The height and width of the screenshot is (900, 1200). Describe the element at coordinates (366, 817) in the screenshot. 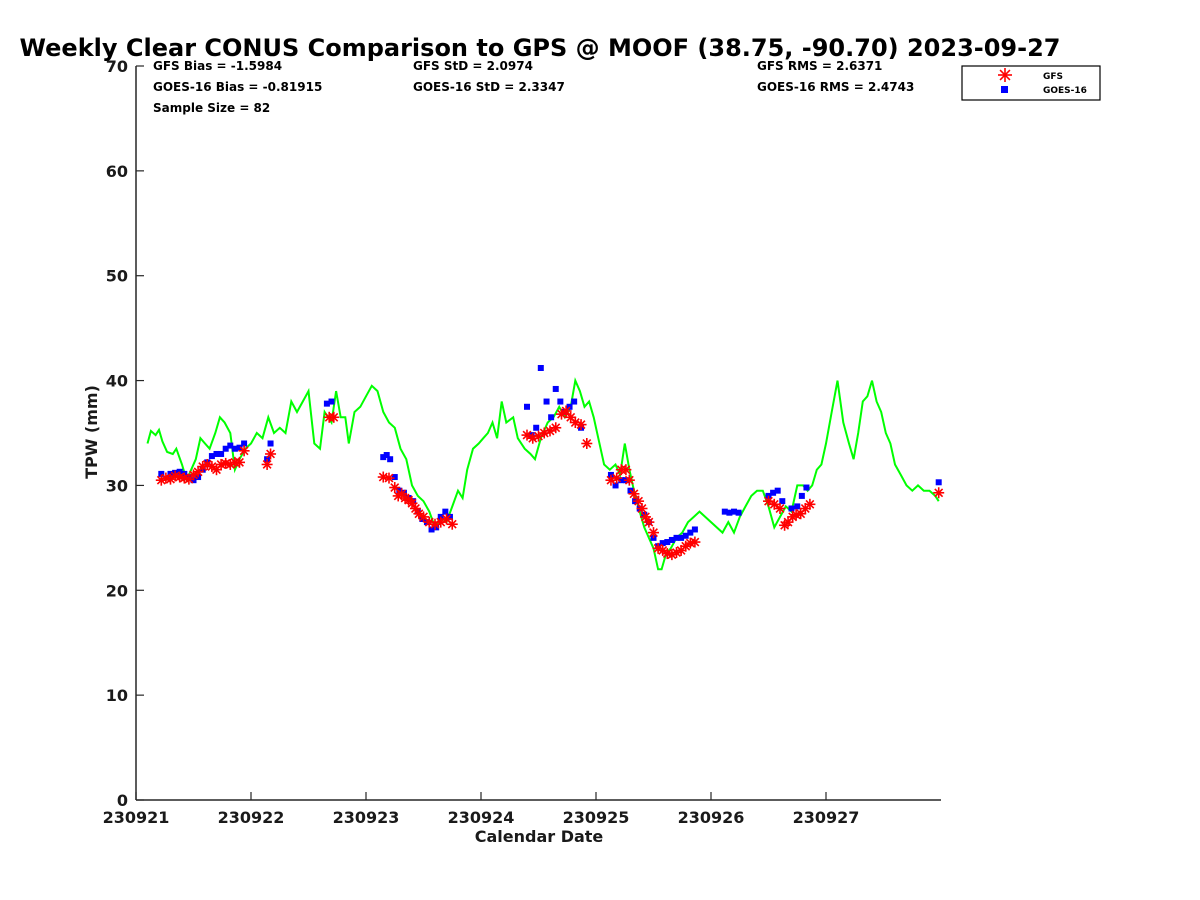

I see `x-tick-label: 230923` at that location.